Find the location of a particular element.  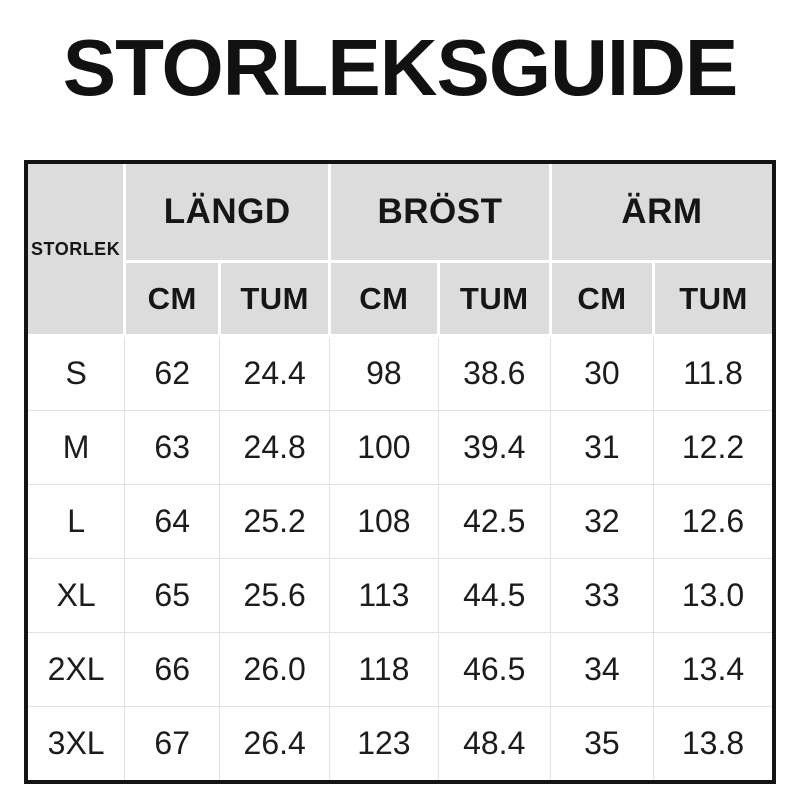

value-cell: 38.6 is located at coordinates (494, 373).